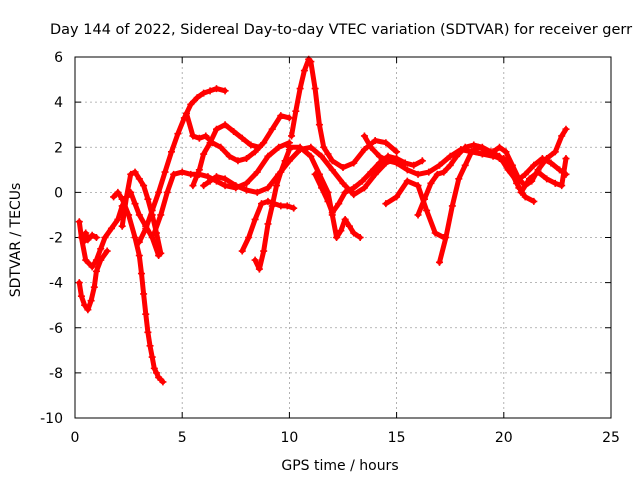 The height and width of the screenshot is (480, 640). What do you see at coordinates (56, 329) in the screenshot?
I see `y-tick-label: -6` at bounding box center [56, 329].